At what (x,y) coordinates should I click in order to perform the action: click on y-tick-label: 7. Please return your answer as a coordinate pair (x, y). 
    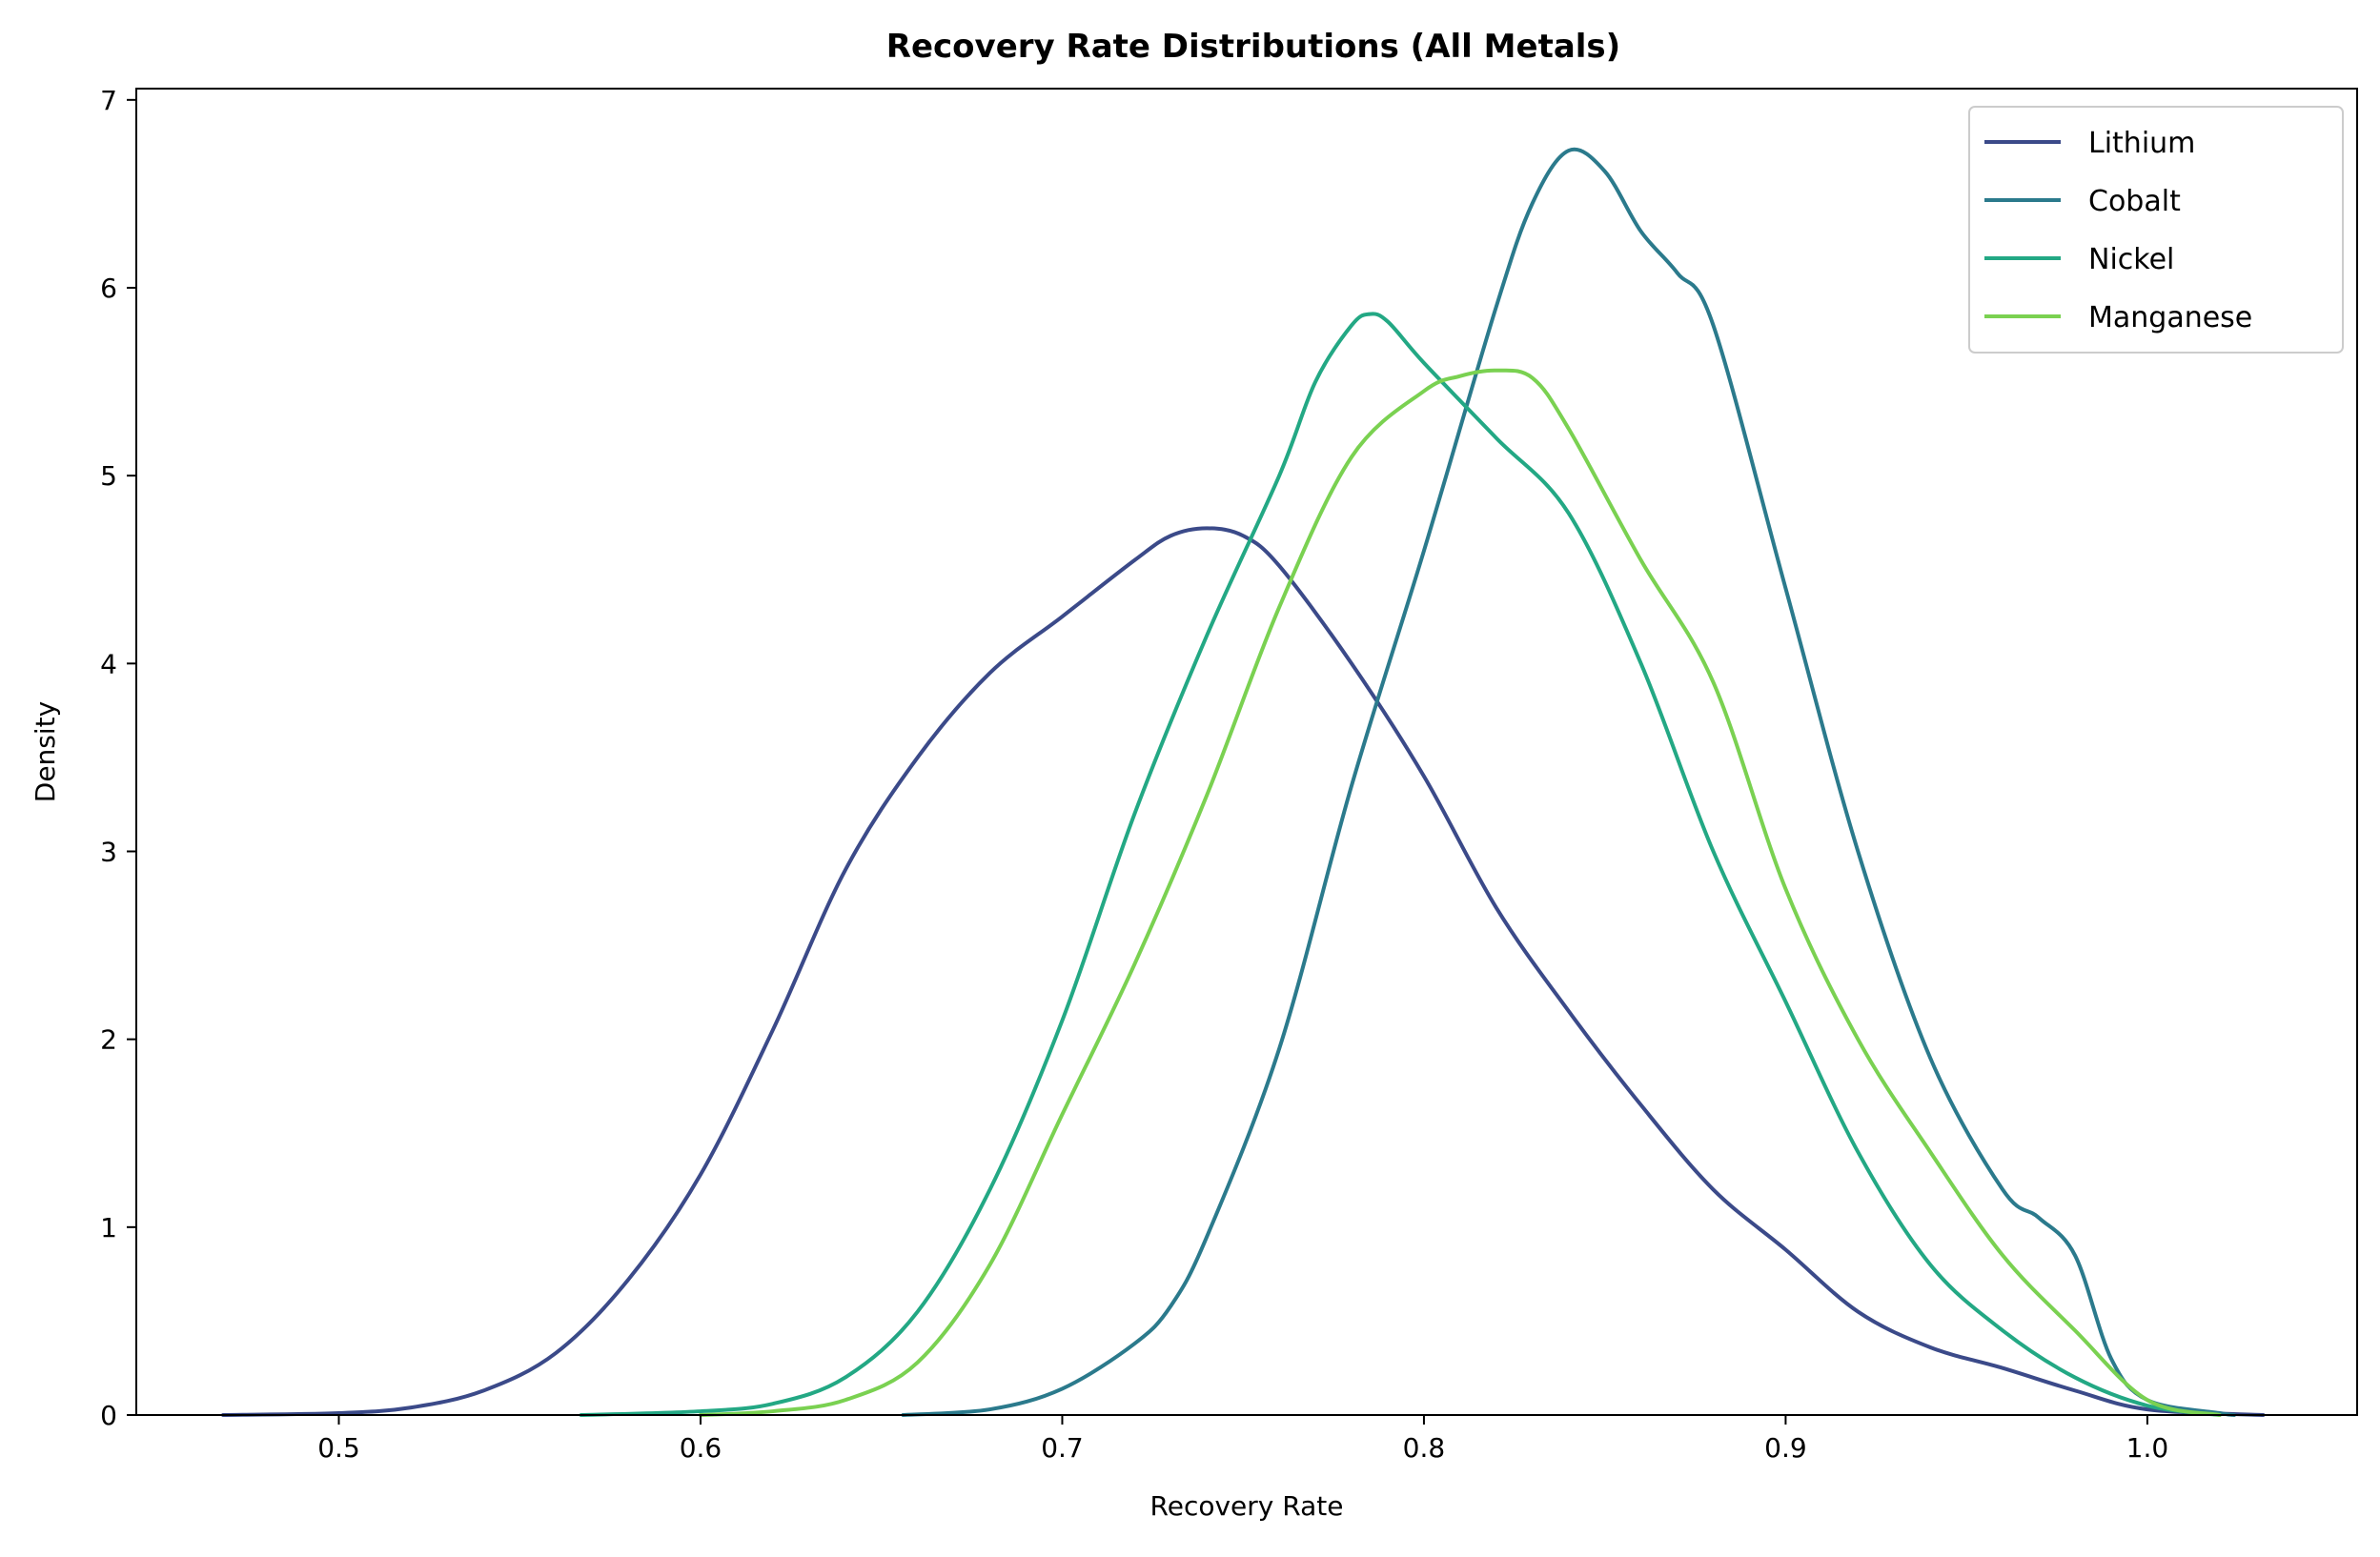
    Looking at the image, I should click on (108, 100).